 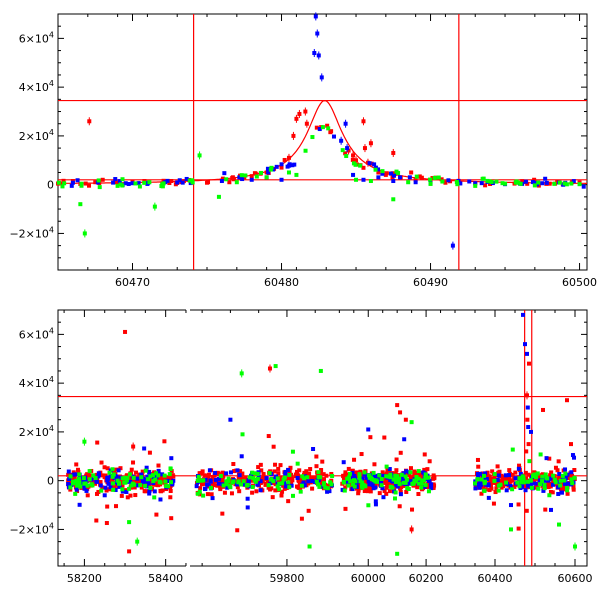 What do you see at coordinates (165, 578) in the screenshot?
I see `x-tick-label: 58400` at bounding box center [165, 578].